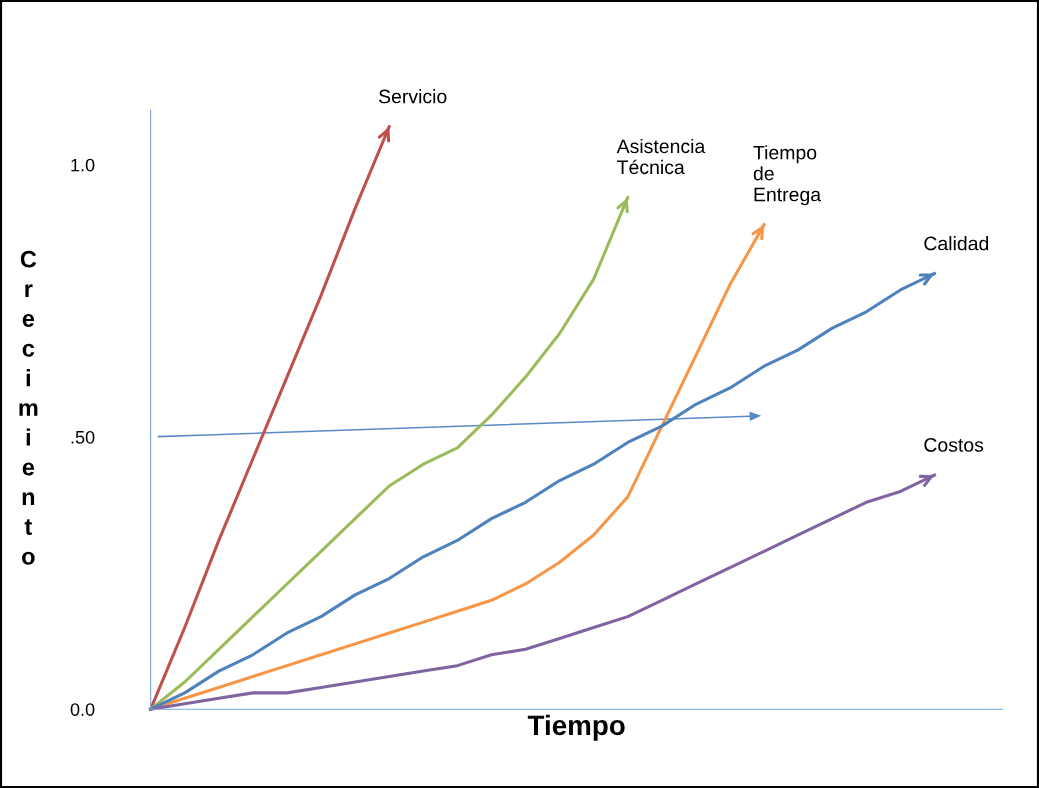  I want to click on x-axis-title: Tiempo, so click(576, 727).